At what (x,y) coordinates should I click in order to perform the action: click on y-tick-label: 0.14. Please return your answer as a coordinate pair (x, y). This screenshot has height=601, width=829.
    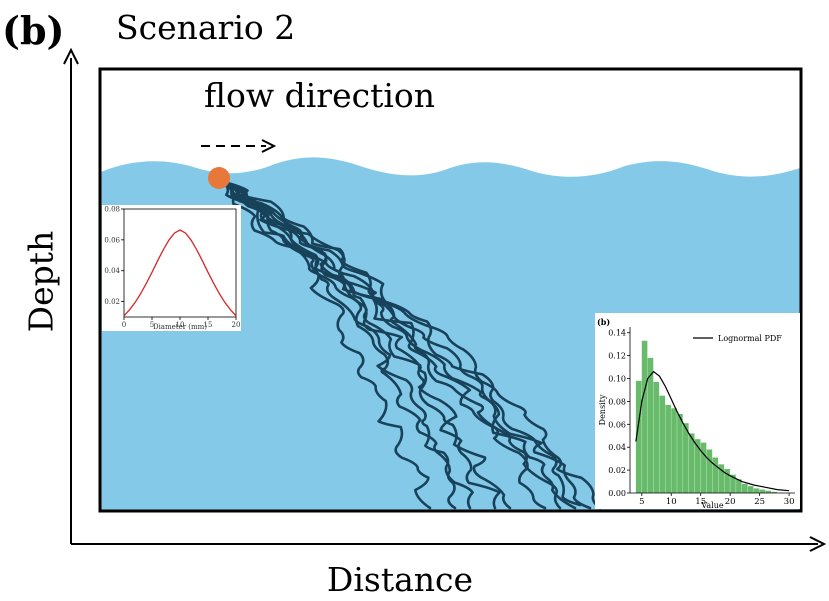
    Looking at the image, I should click on (617, 333).